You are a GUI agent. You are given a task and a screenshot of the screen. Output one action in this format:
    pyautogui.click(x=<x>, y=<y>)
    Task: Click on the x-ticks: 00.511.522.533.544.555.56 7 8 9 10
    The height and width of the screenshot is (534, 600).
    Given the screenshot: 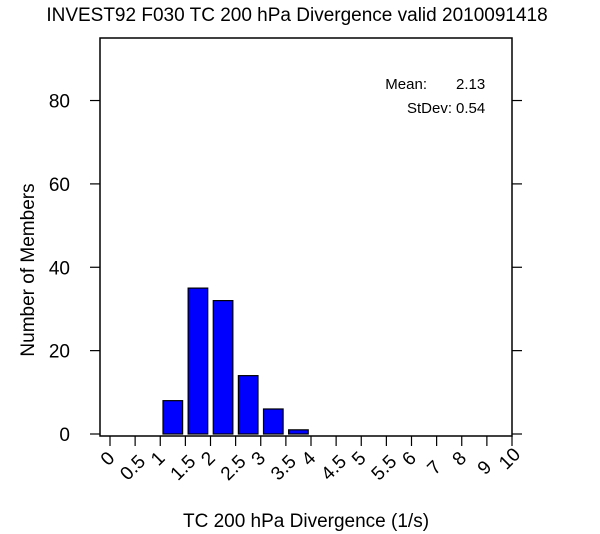 What is the action you would take?
    pyautogui.click(x=311, y=460)
    